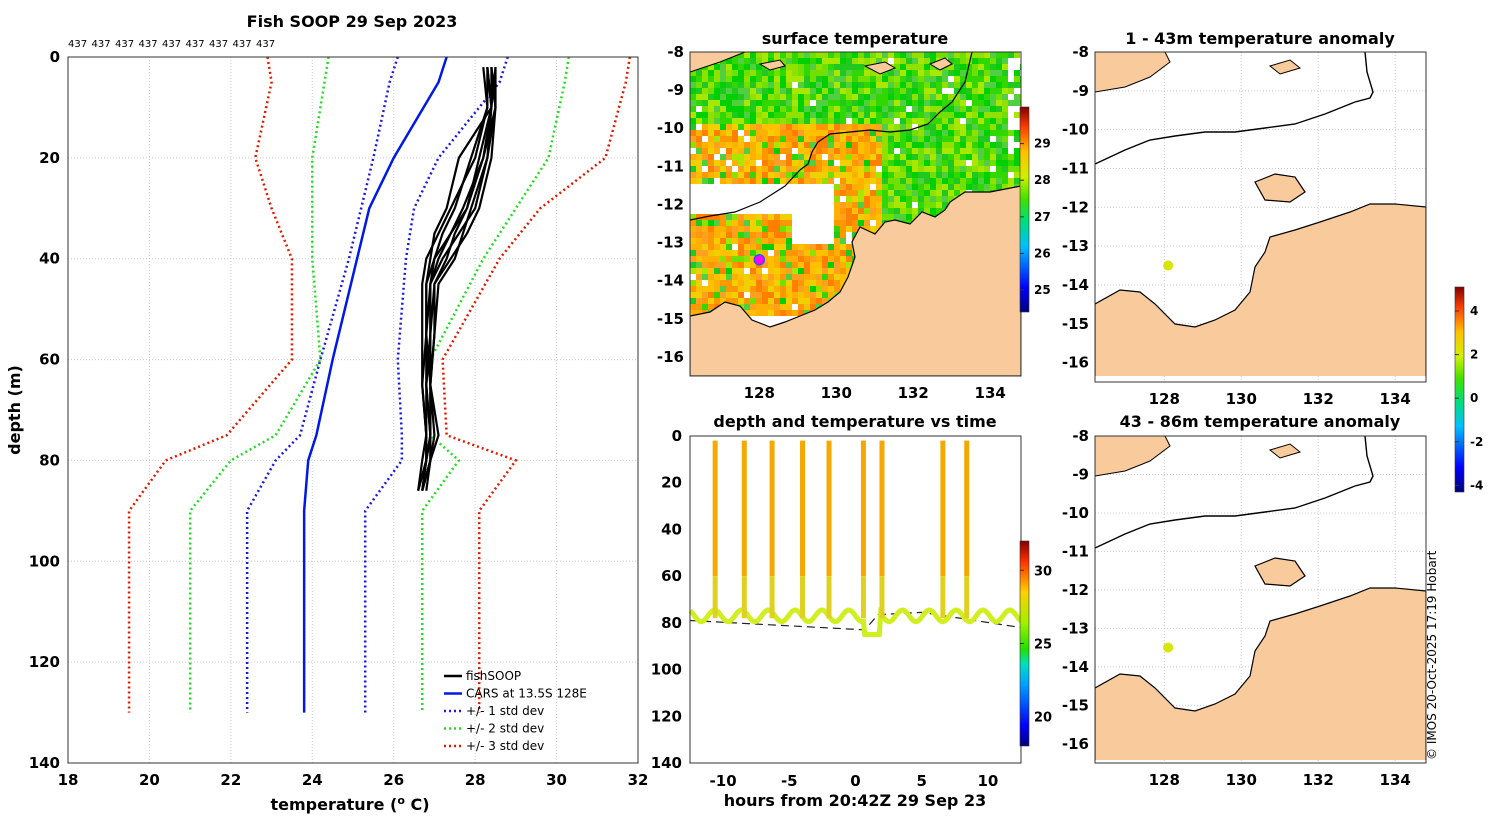 Image resolution: width=1500 pixels, height=820 pixels. Describe the element at coordinates (855, 800) in the screenshot. I see `depth-time-x-label: hours from 20:42Z 29 Sep 23` at that location.